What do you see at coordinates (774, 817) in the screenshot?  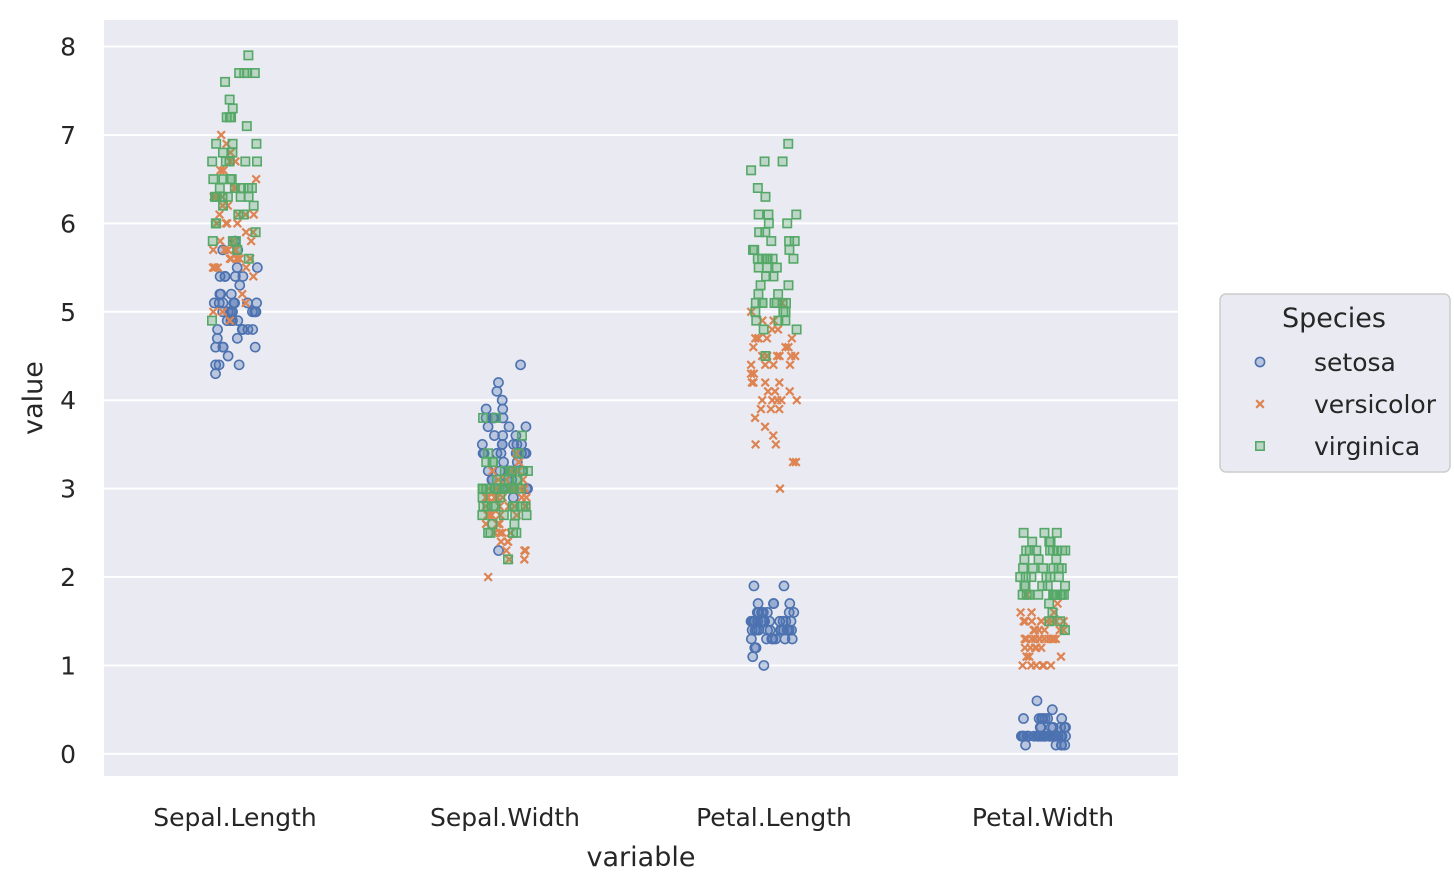 I see `x-tick-label: Petal.Length` at bounding box center [774, 817].